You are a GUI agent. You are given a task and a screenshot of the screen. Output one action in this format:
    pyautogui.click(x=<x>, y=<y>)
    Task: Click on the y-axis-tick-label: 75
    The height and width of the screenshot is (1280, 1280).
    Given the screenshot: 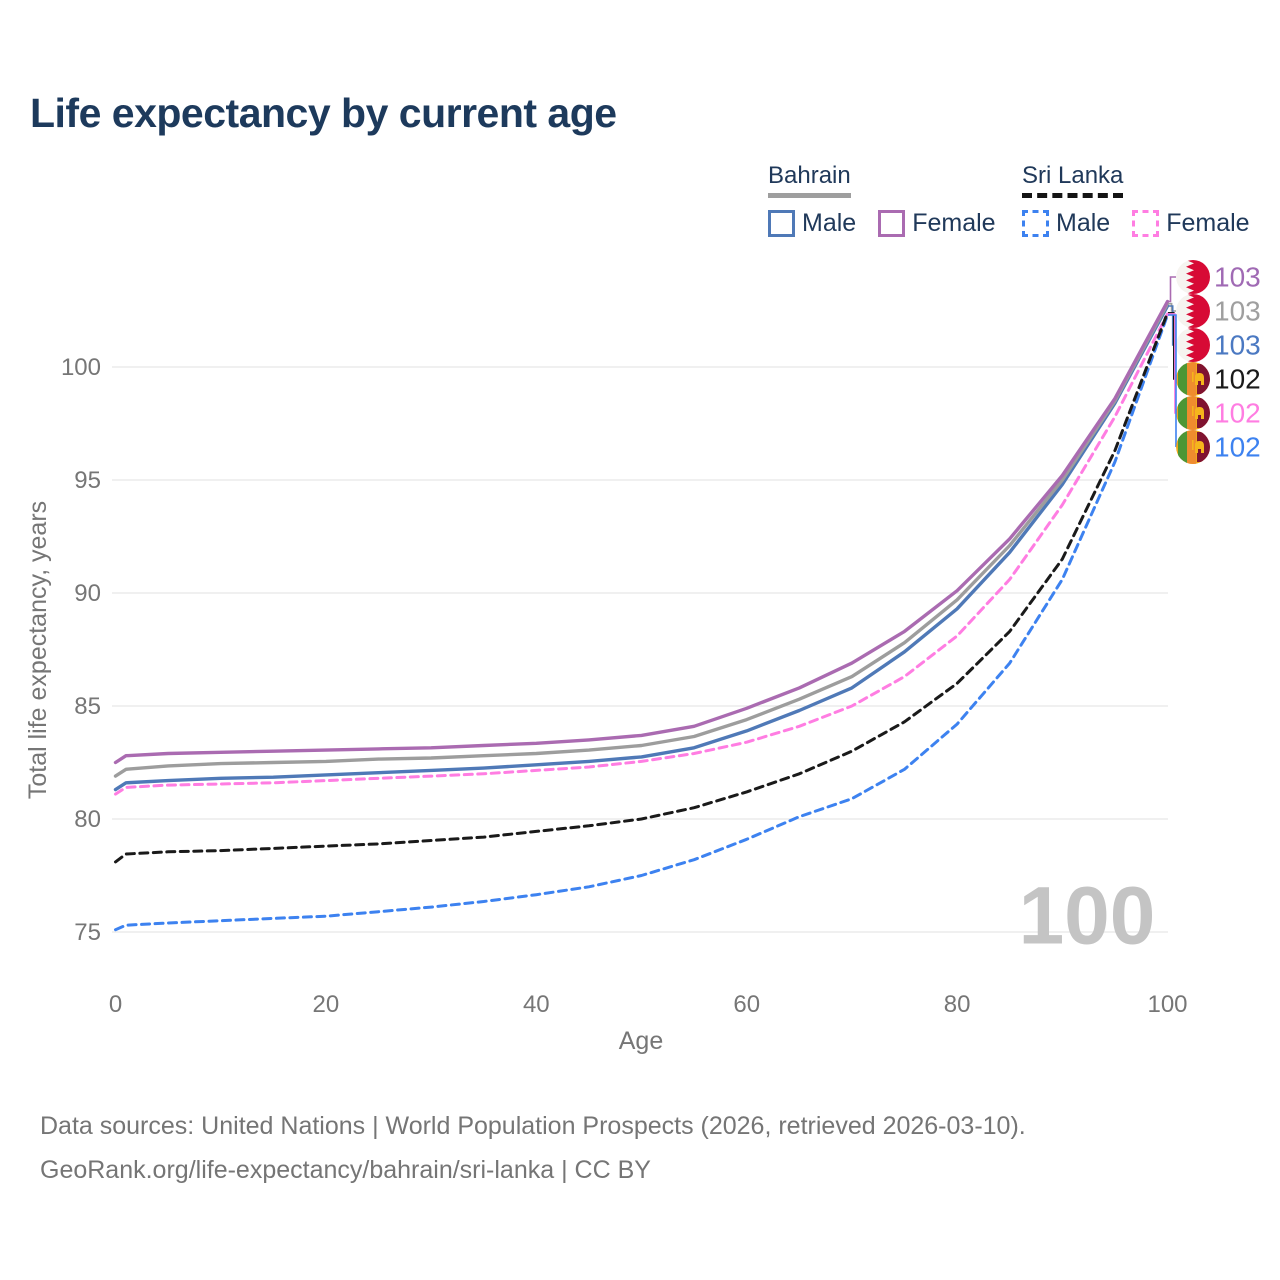 What is the action you would take?
    pyautogui.click(x=87, y=932)
    